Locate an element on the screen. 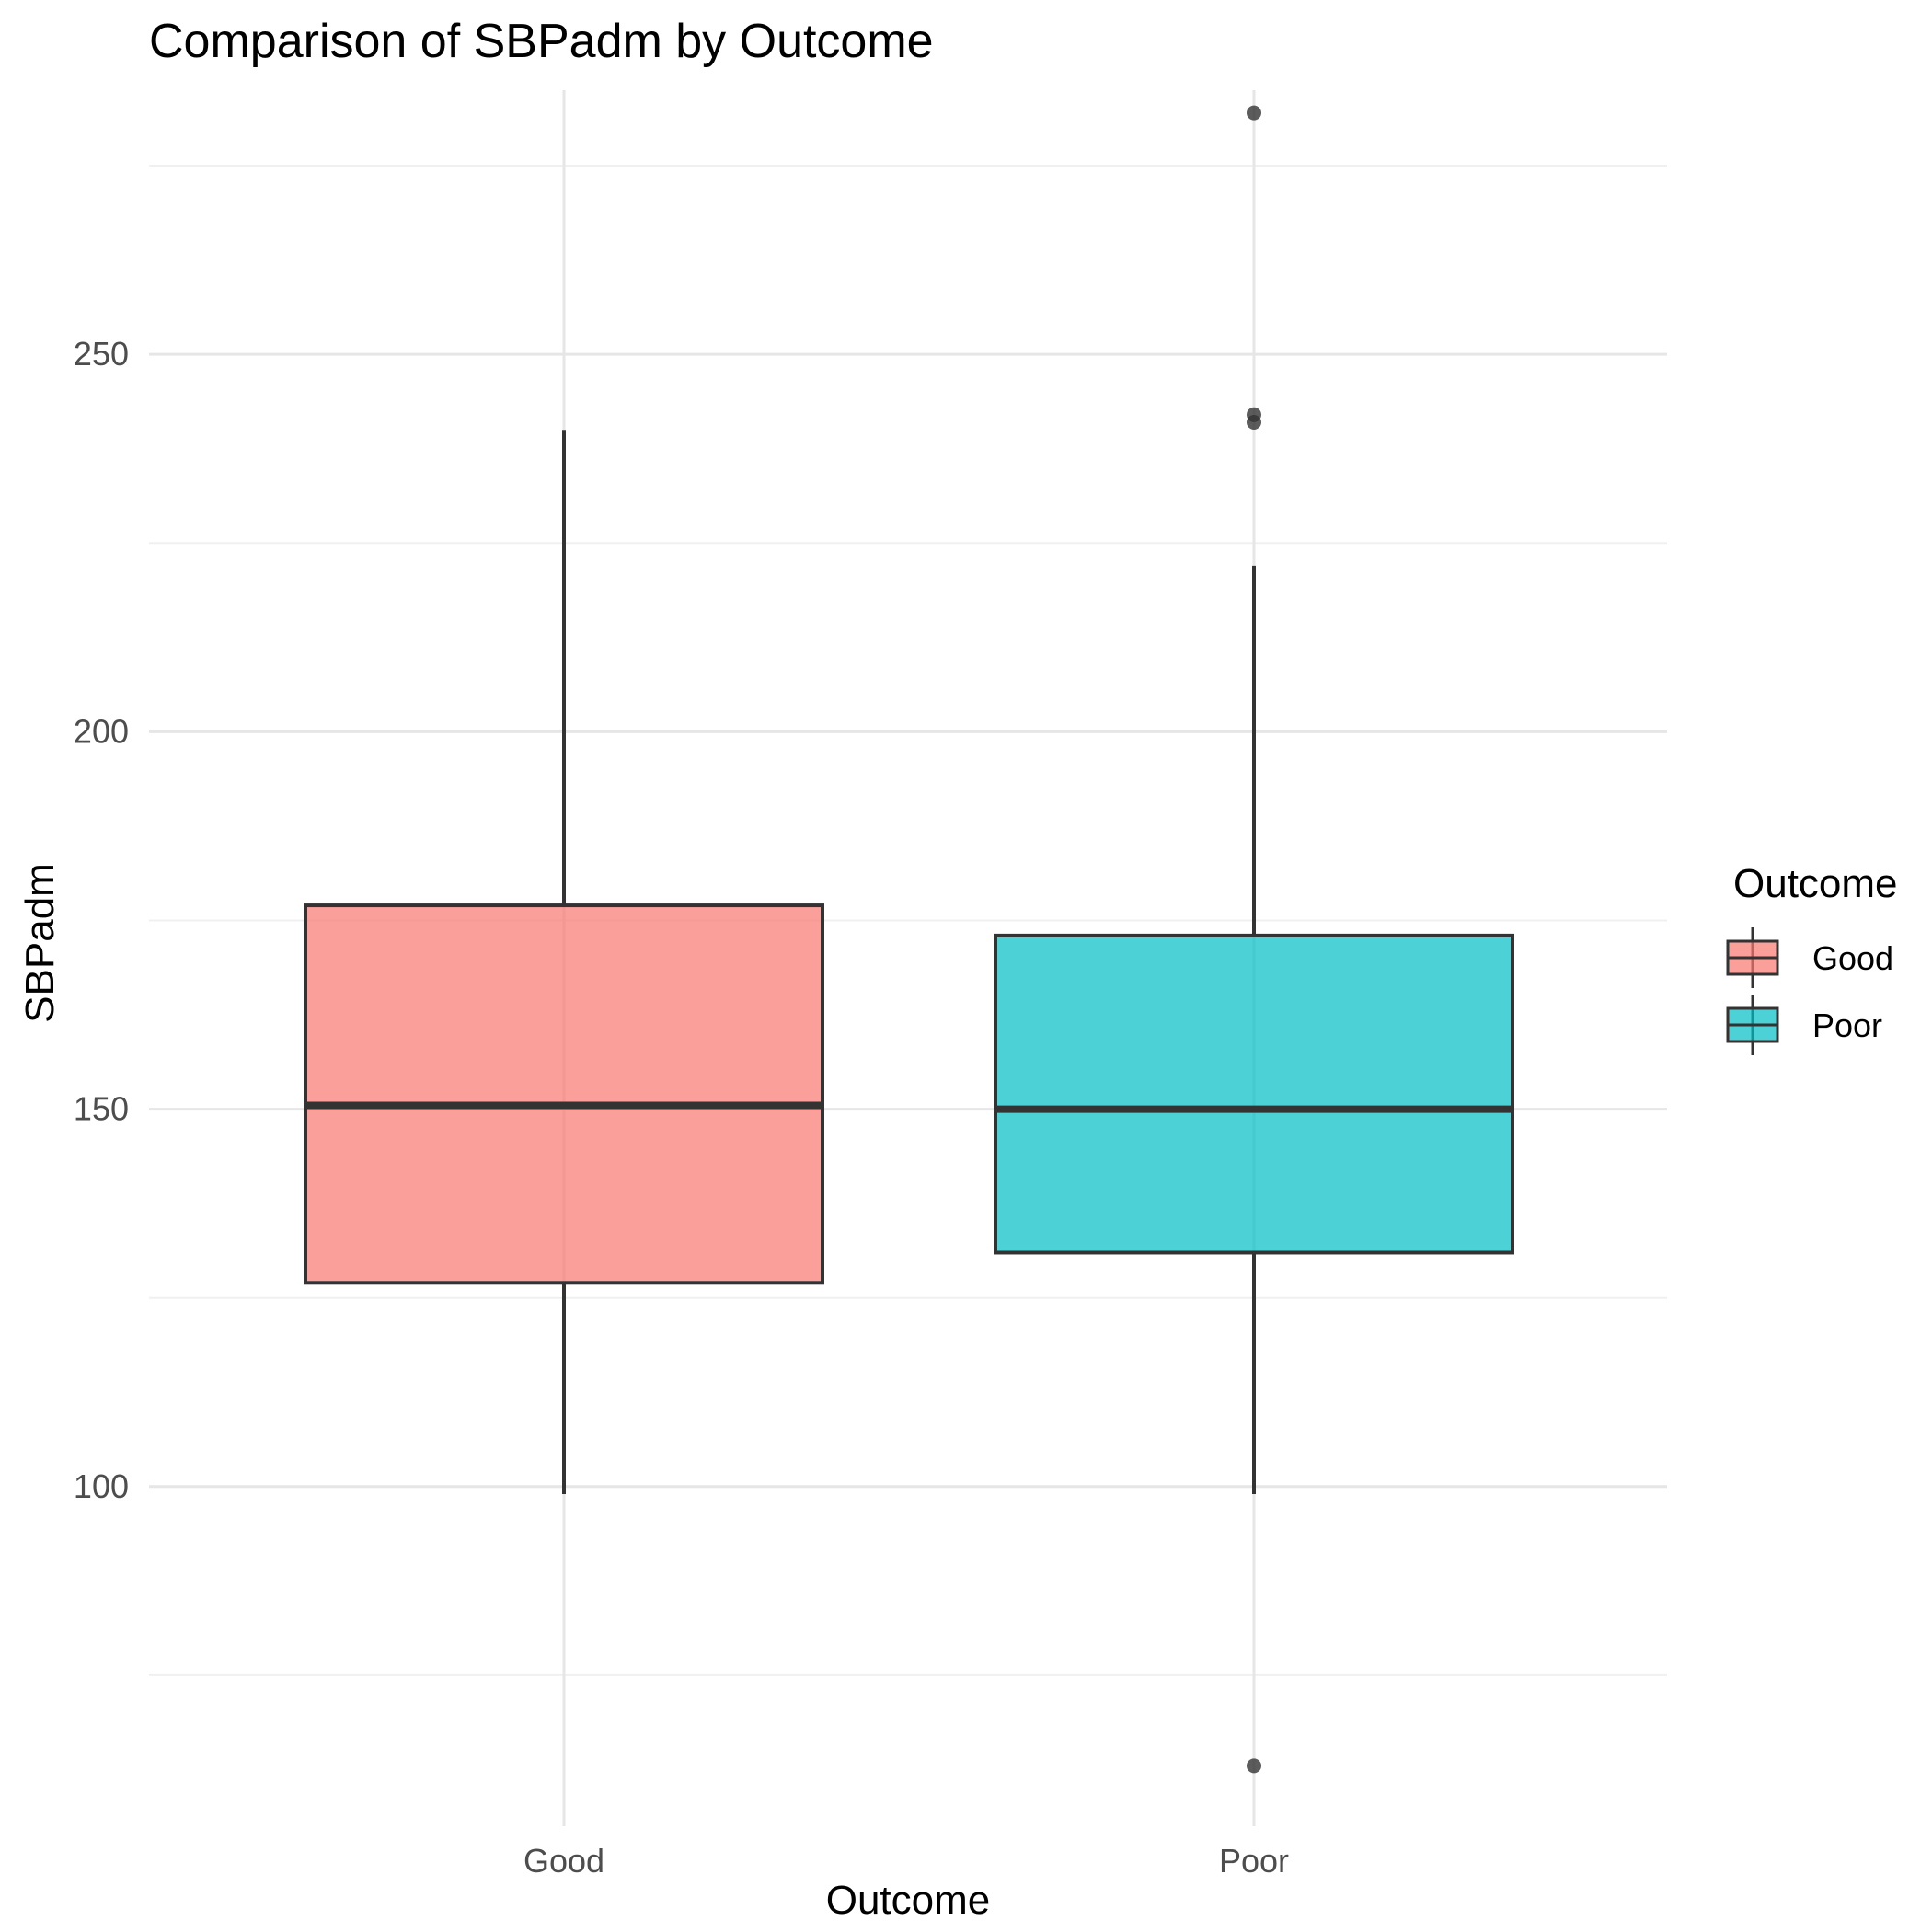 The height and width of the screenshot is (1932, 1932). legend-item-poor: Poor is located at coordinates (1804, 1025).